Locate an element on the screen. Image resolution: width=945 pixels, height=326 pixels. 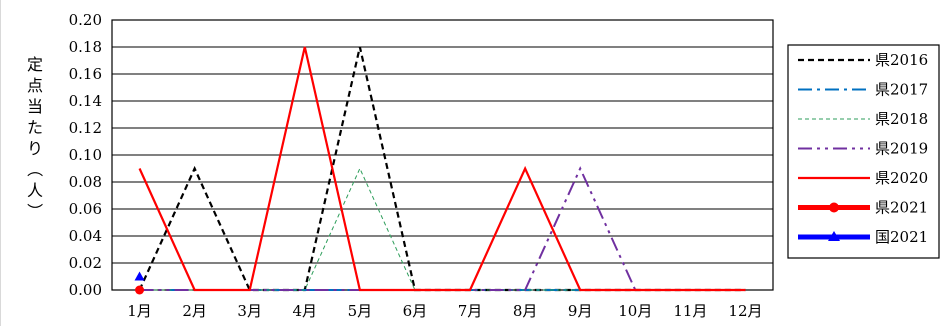
y-tick-label: 0.20 is located at coordinates (85, 20).